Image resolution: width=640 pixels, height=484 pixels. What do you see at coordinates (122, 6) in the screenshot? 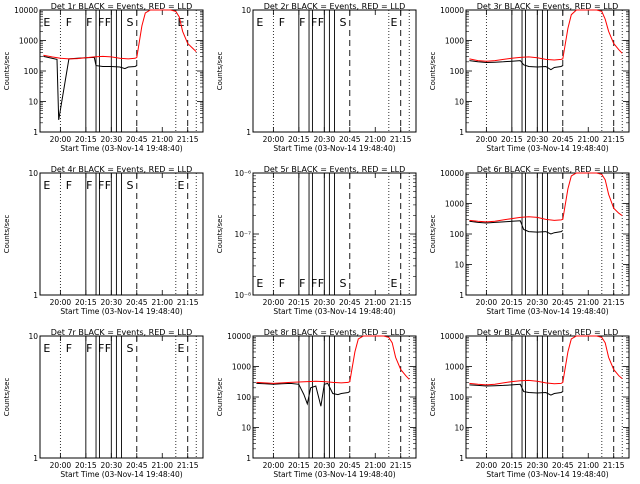
I see `plot-title: Det 1r BLACK = Events, RED = LLD` at bounding box center [122, 6].